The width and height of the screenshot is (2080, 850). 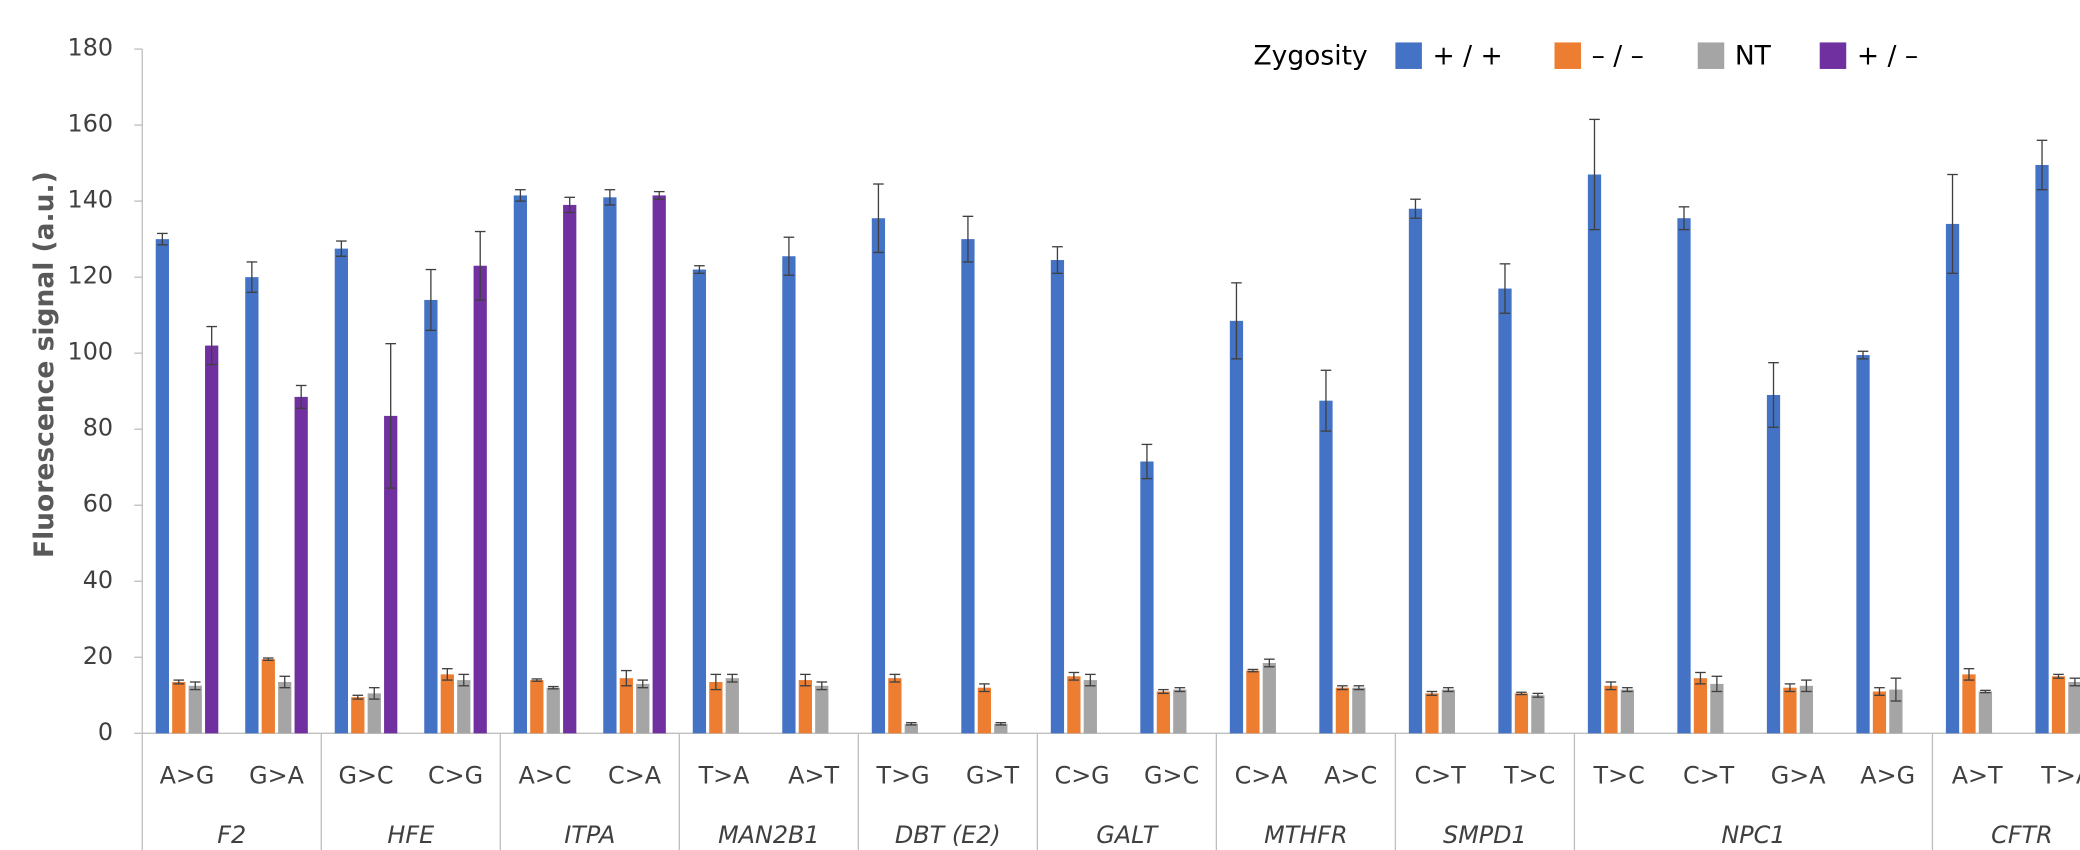 What do you see at coordinates (1753, 835) in the screenshot?
I see `group-label: NPC1` at bounding box center [1753, 835].